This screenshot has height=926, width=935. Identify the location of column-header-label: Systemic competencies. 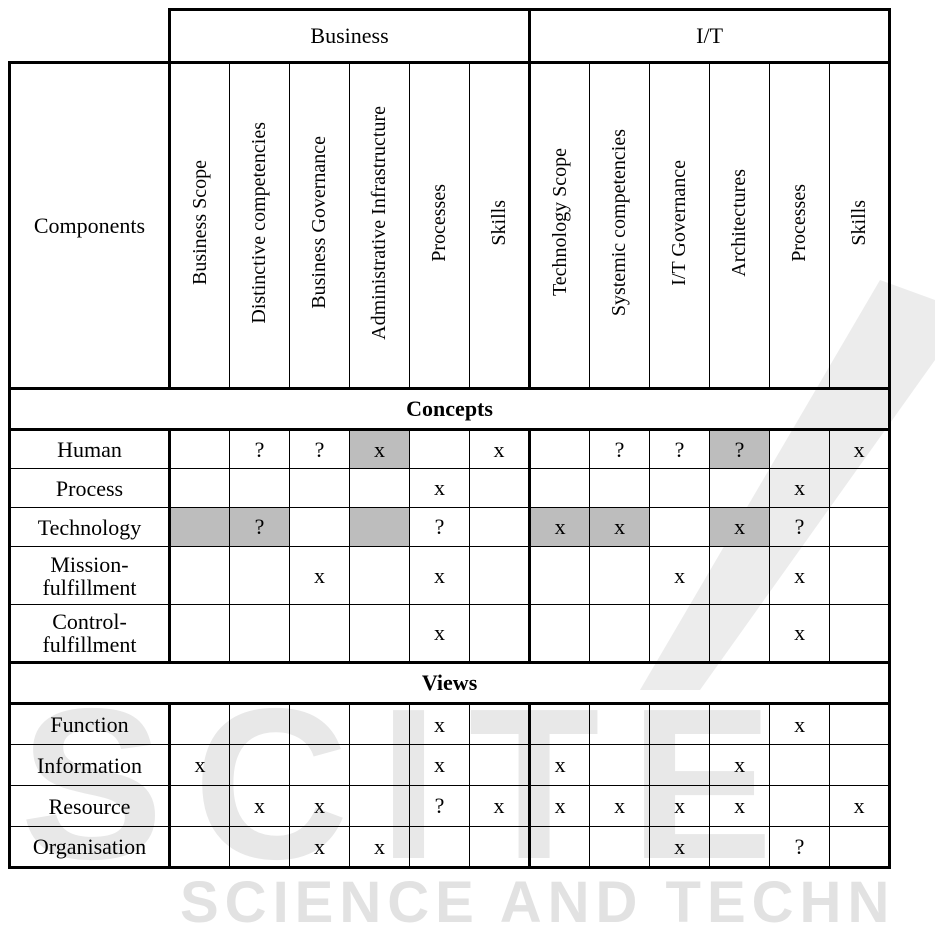
(619, 222).